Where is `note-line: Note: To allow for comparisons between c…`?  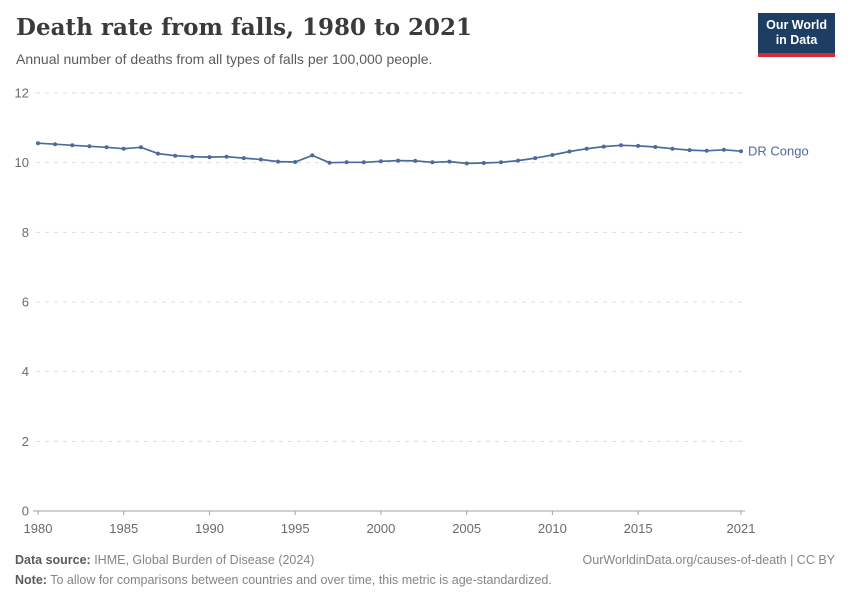
note-line: Note: To allow for comparisons between c… is located at coordinates (425, 580).